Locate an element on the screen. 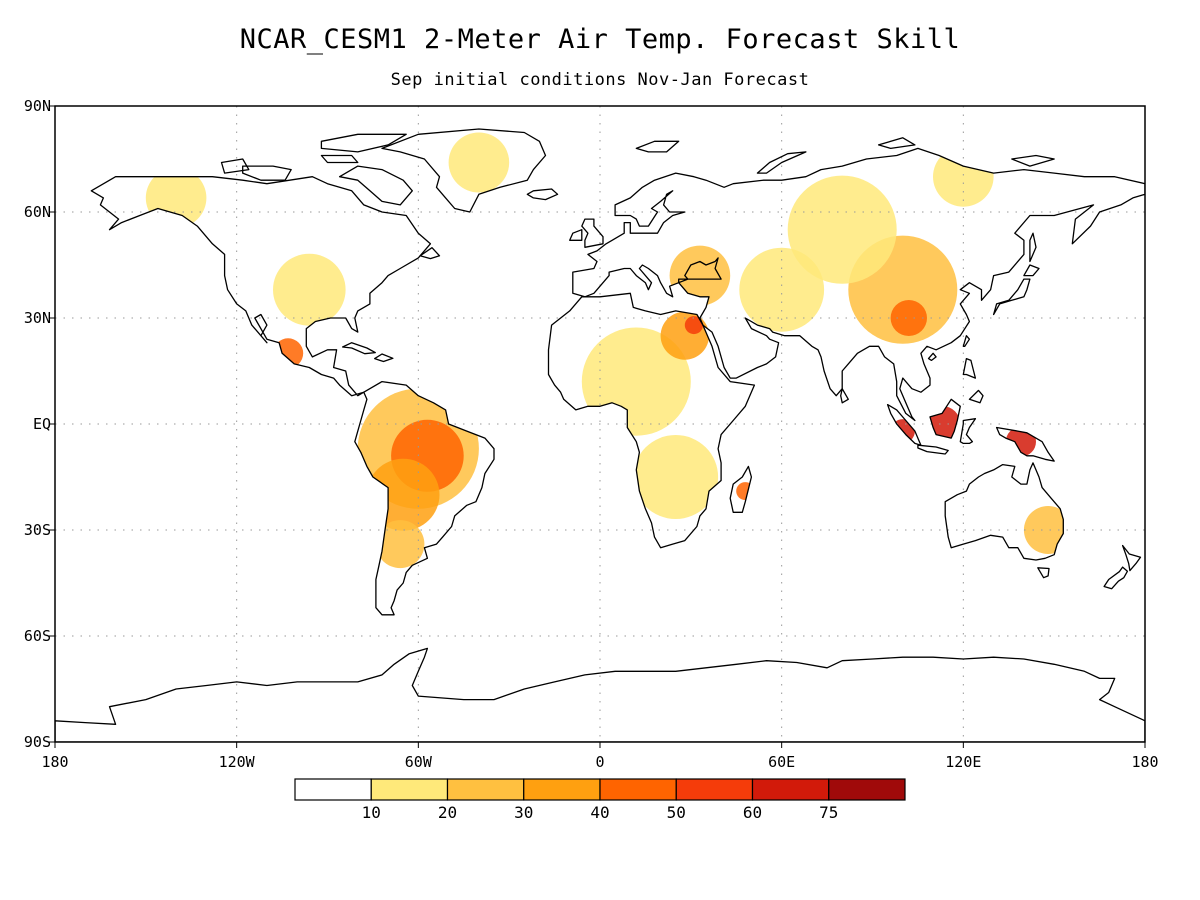 The height and width of the screenshot is (900, 1200). land-great-britain is located at coordinates (592, 233).